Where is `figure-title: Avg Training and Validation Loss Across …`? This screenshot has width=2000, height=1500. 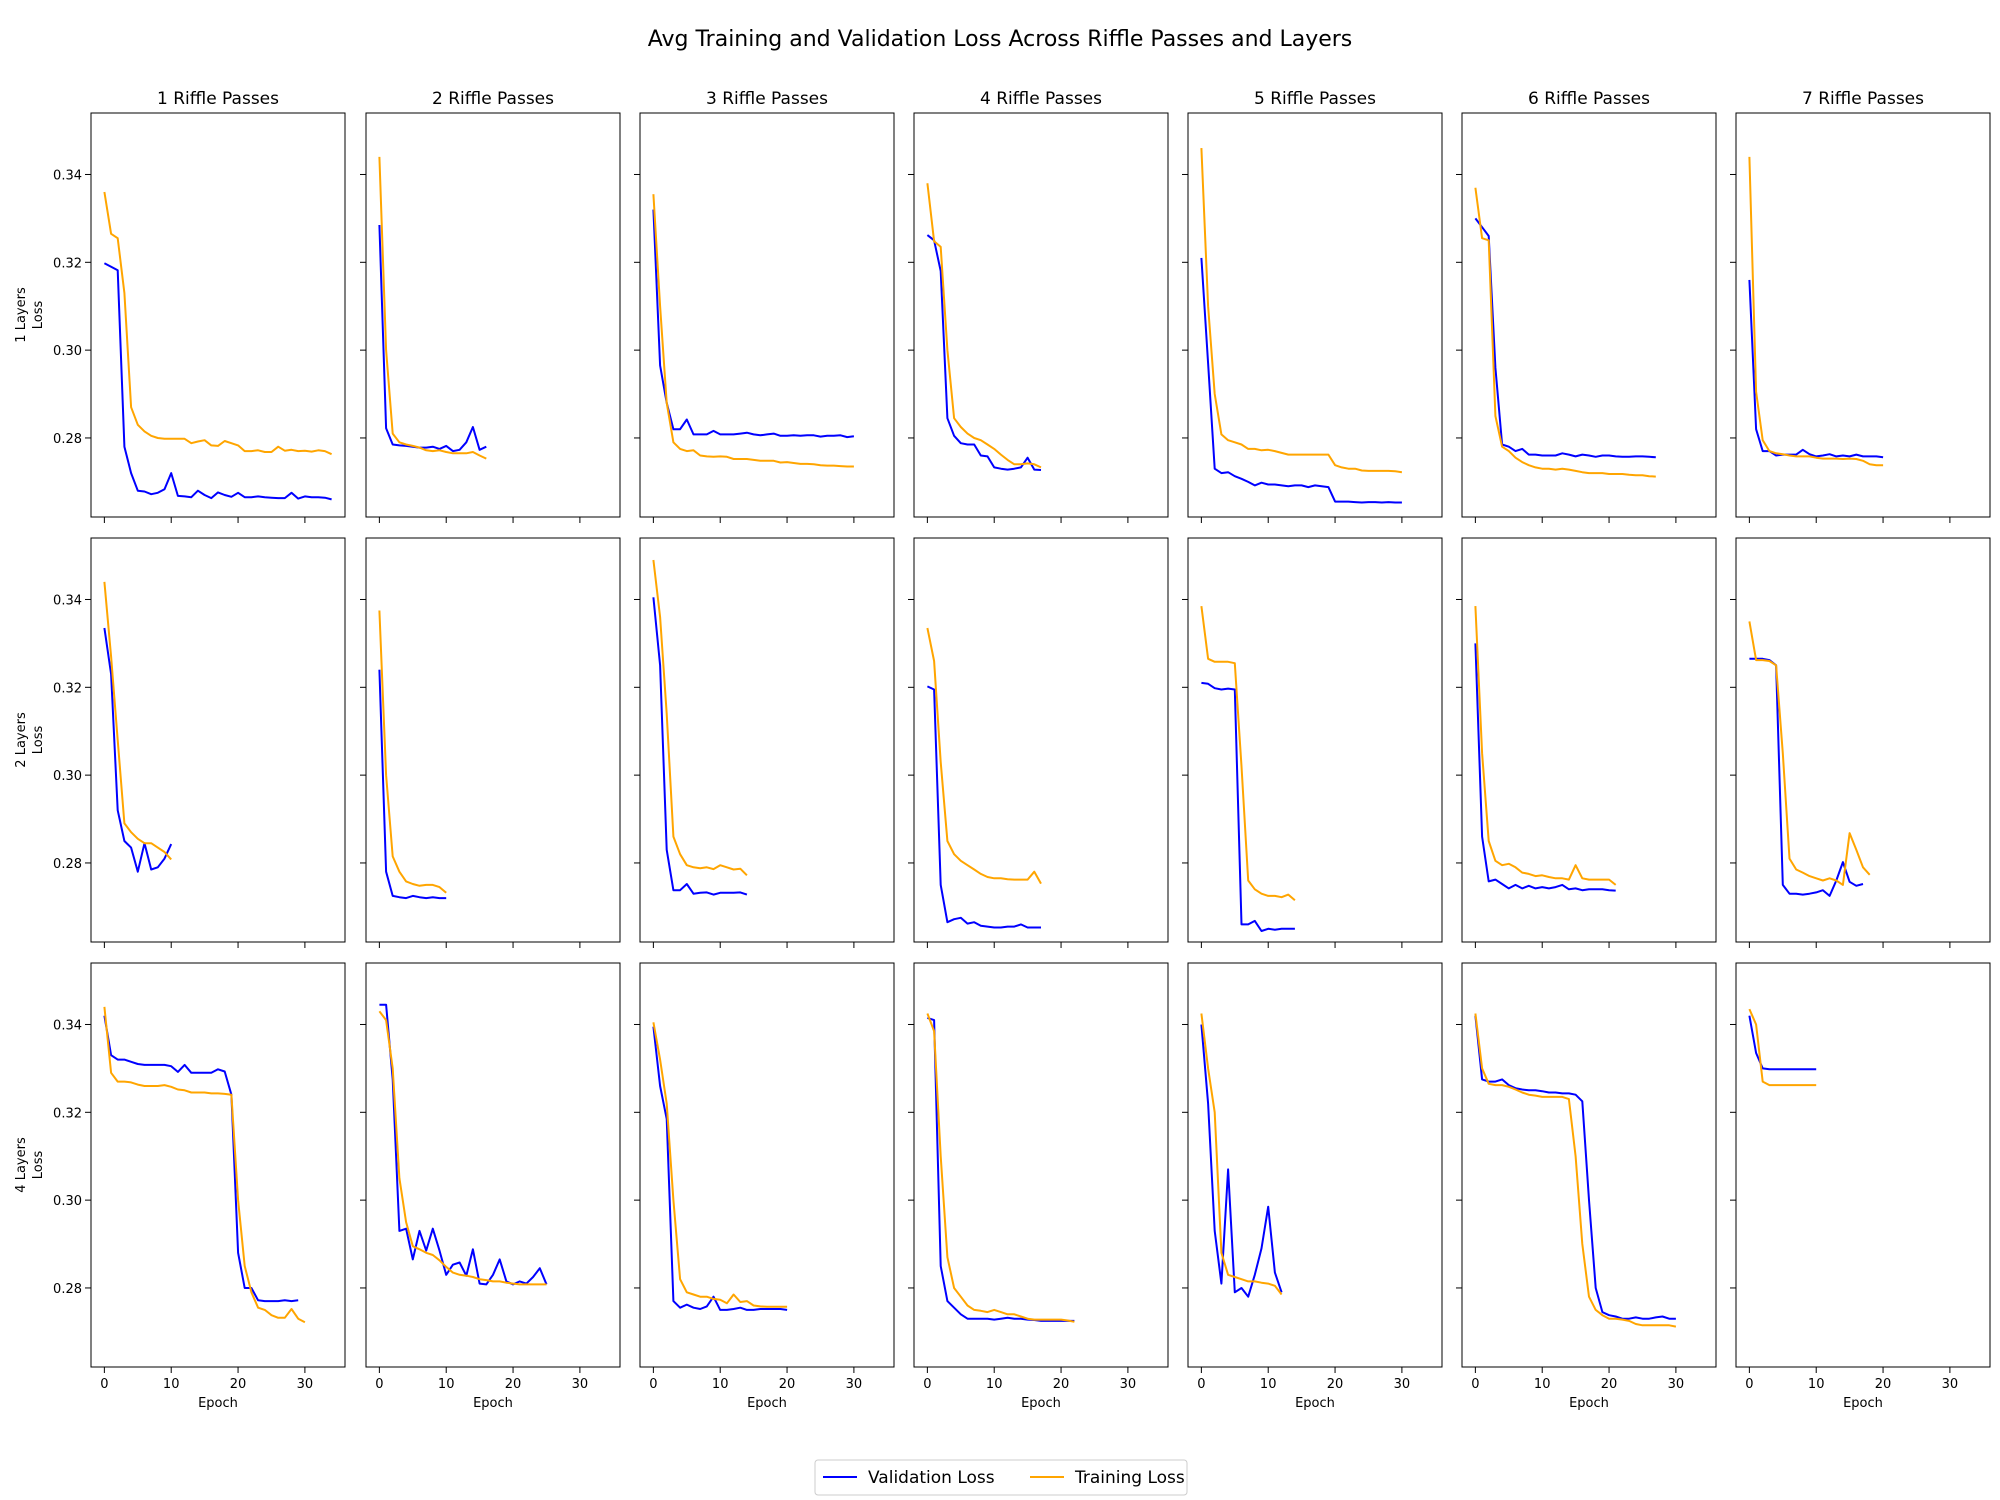
figure-title: Avg Training and Validation Loss Across … is located at coordinates (1000, 39).